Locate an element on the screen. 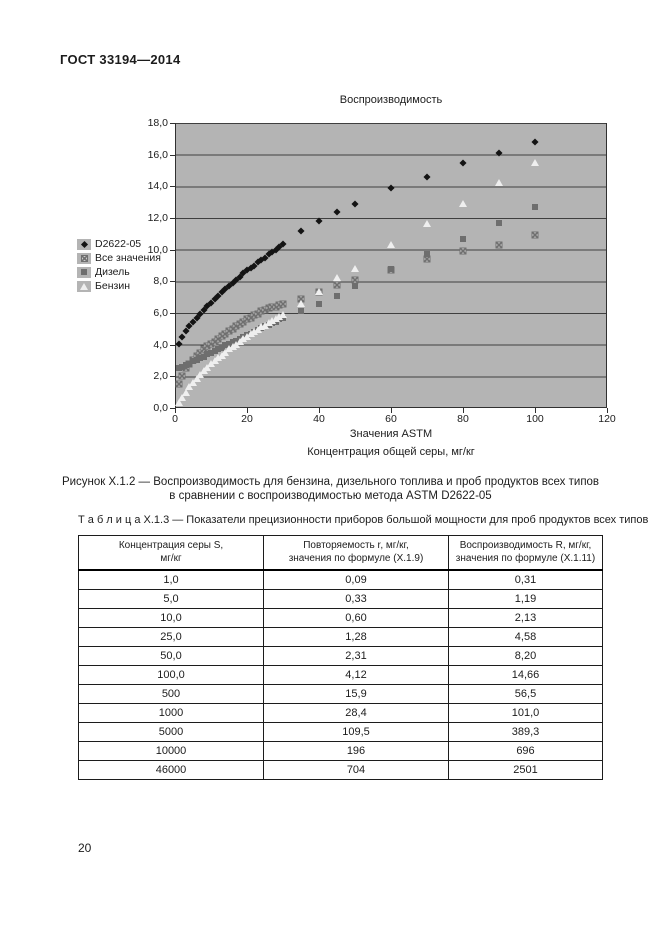  square-marker-icon is located at coordinates (84, 272).